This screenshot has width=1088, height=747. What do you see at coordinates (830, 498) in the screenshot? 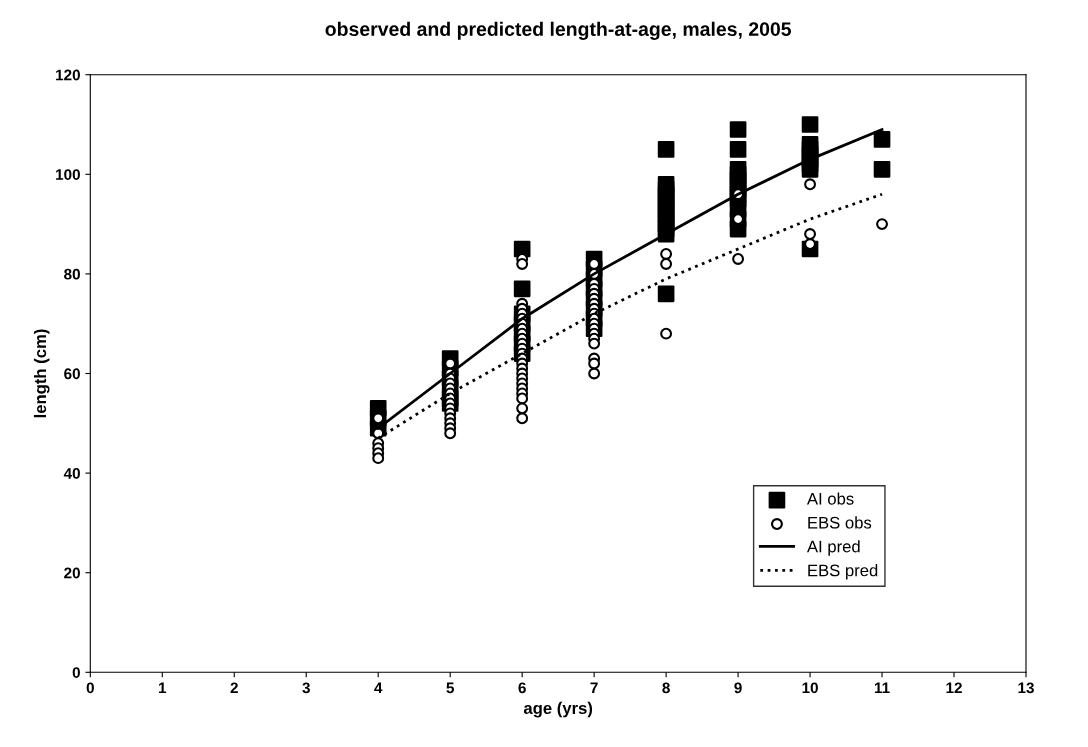
I see `legend-label: AI obs` at bounding box center [830, 498].